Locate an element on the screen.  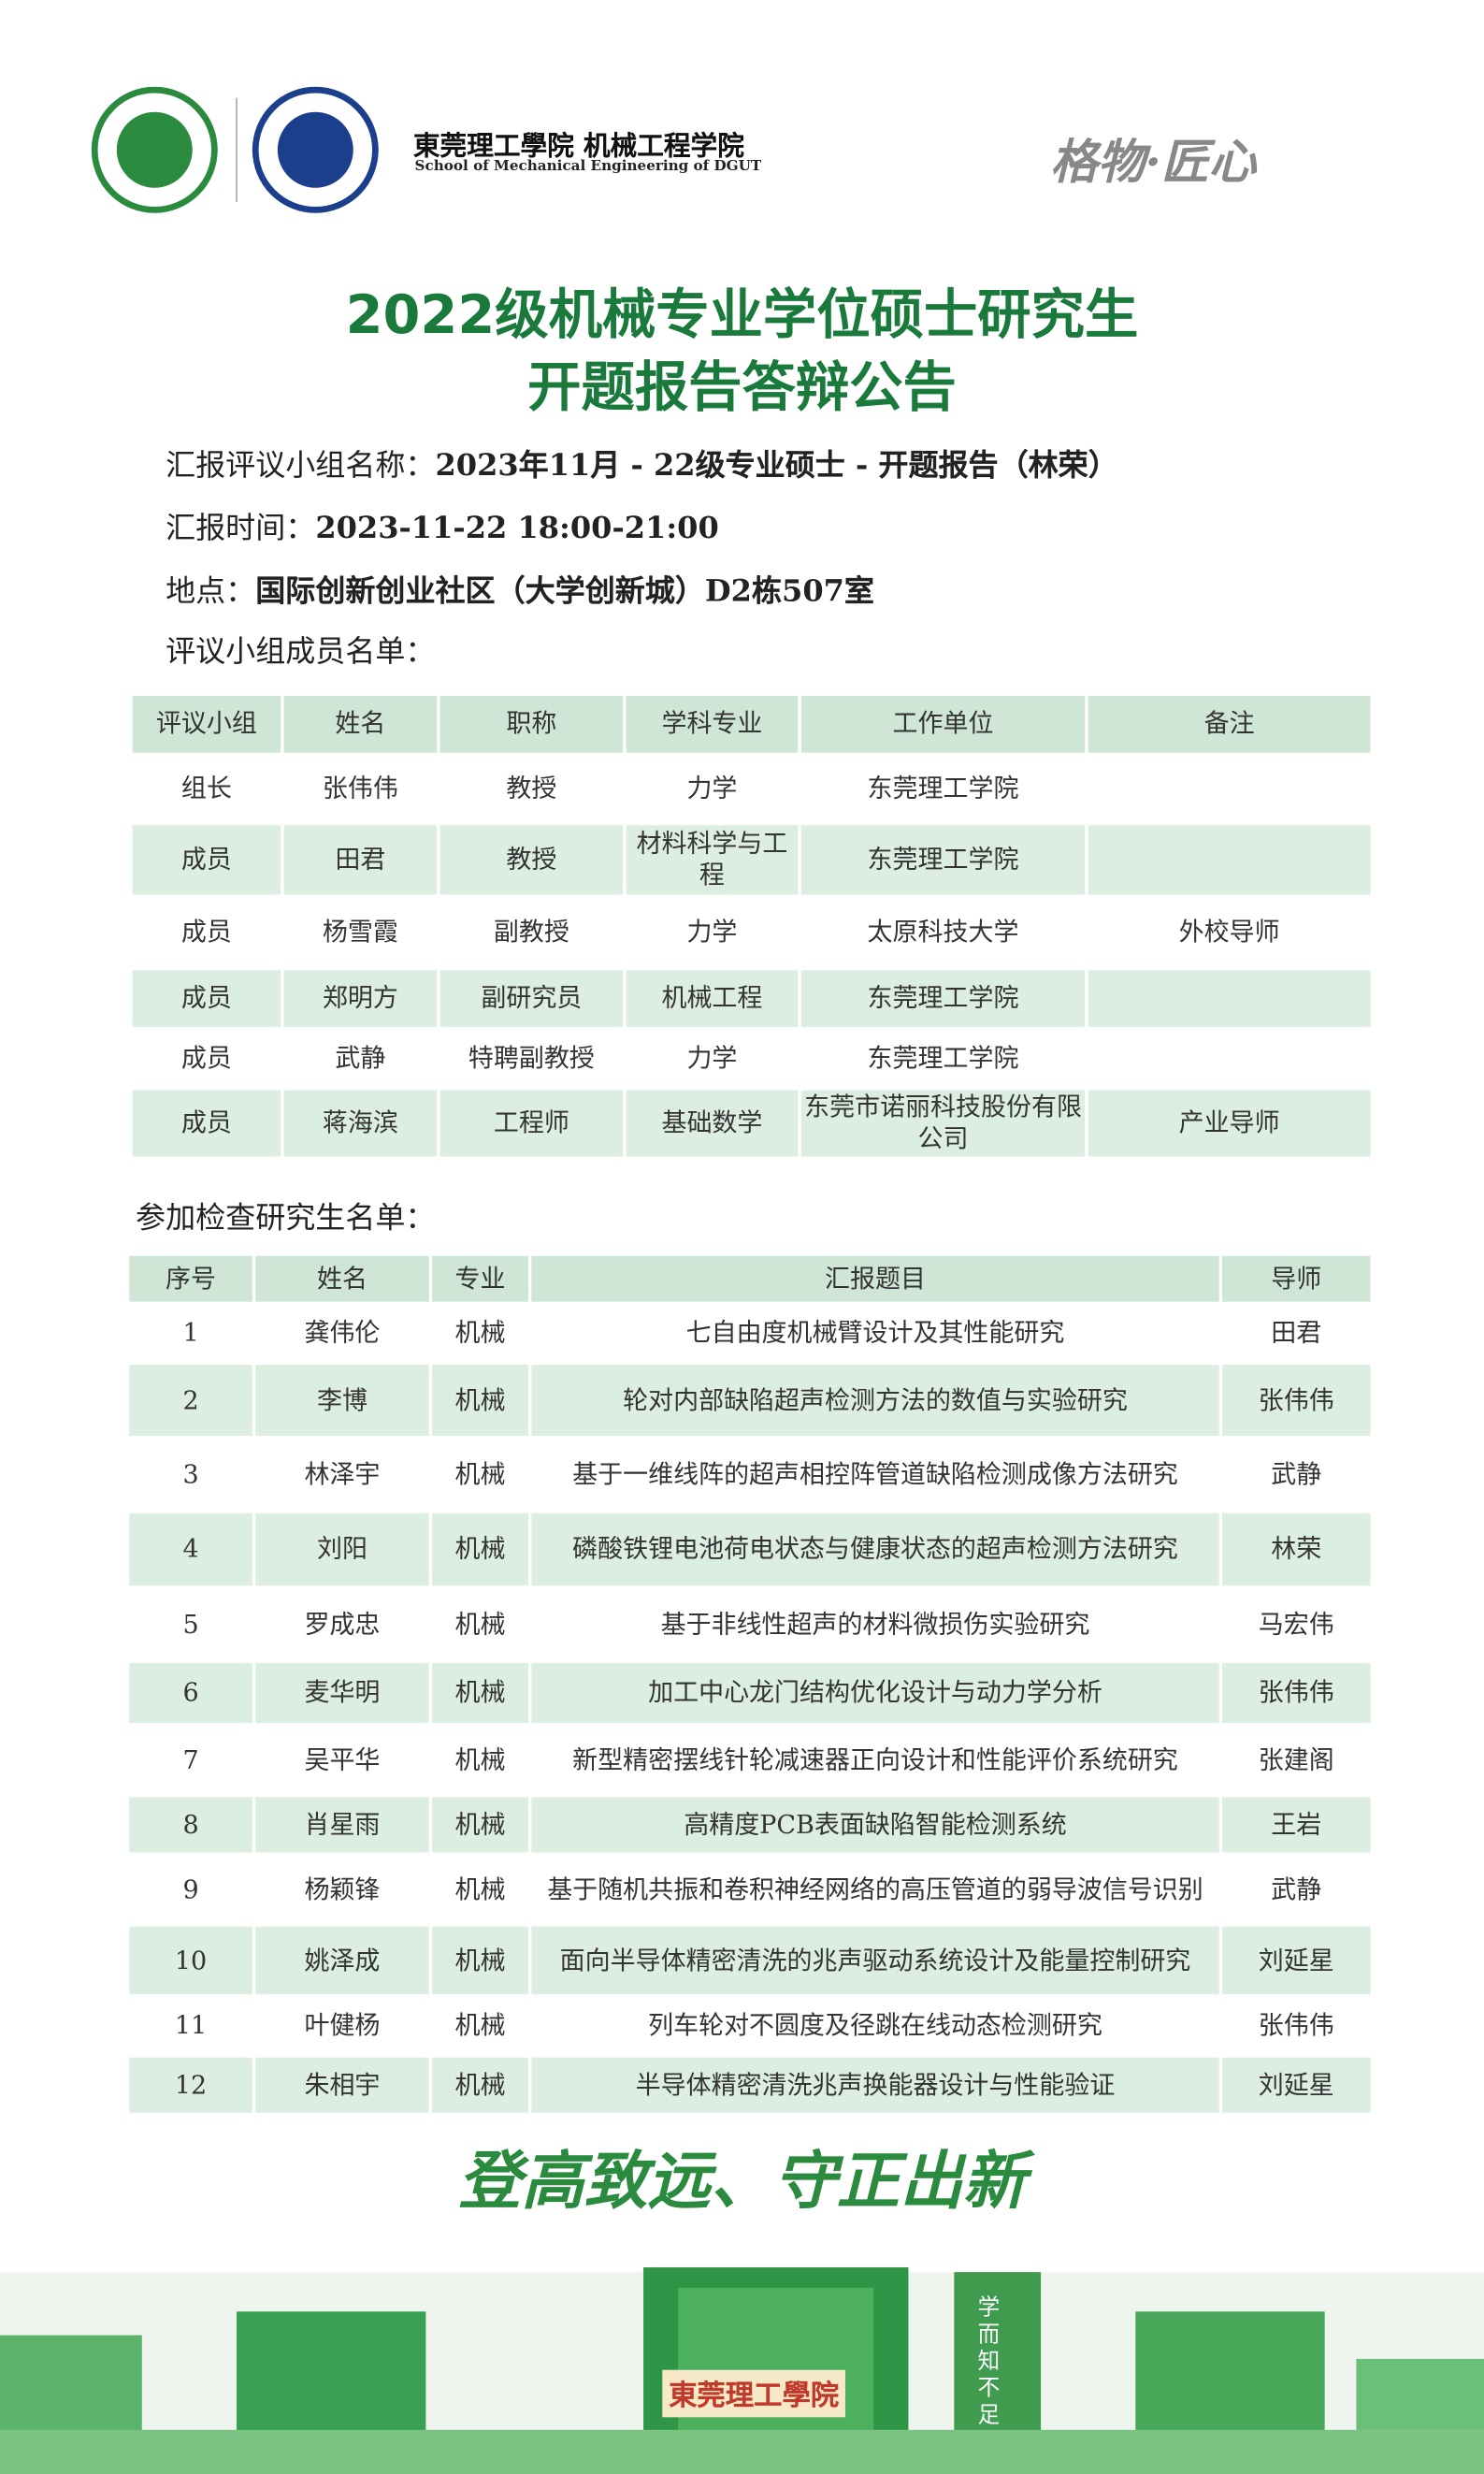
cell: 面向半导体精密清洗的兆声驱动系统设计及能量控制研究 is located at coordinates (875, 1960).